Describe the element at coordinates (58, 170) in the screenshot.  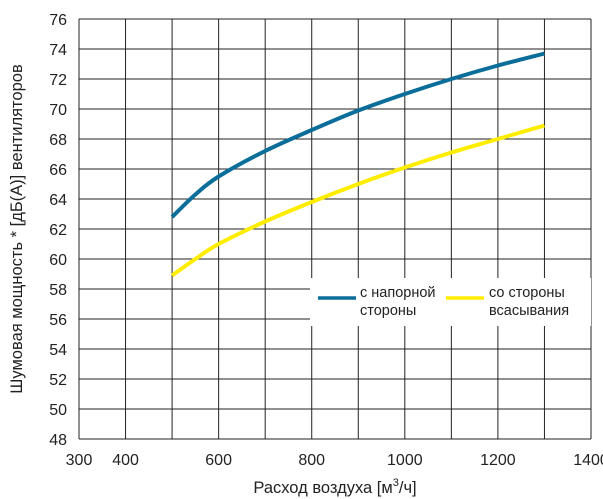
I see `y-tick-label: 66` at that location.